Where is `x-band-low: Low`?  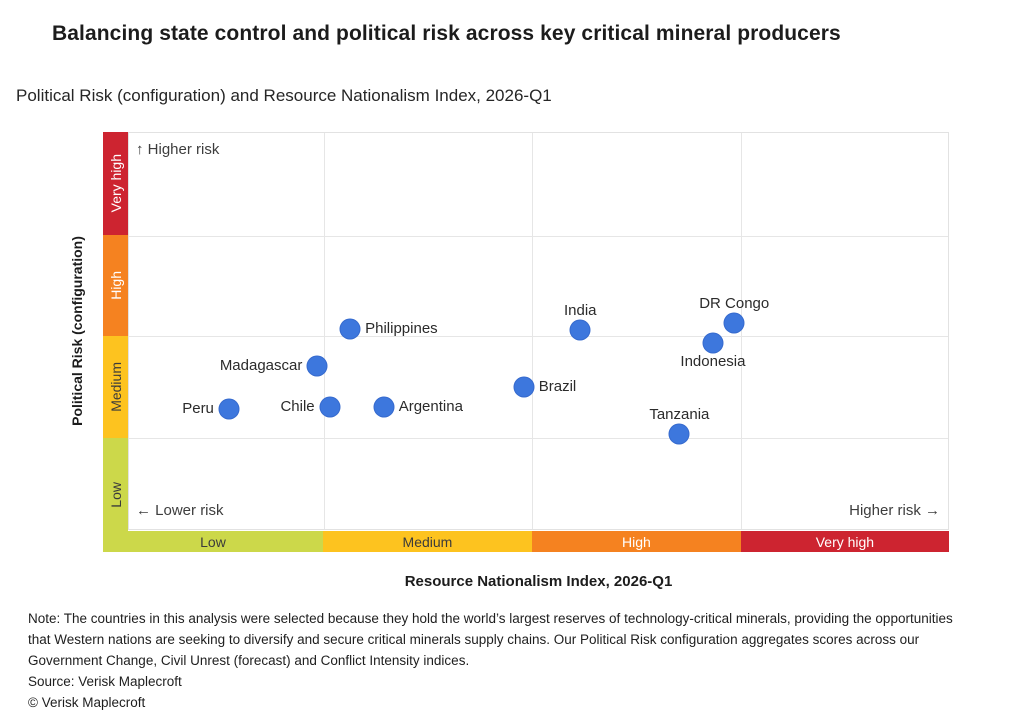 x-band-low: Low is located at coordinates (213, 541).